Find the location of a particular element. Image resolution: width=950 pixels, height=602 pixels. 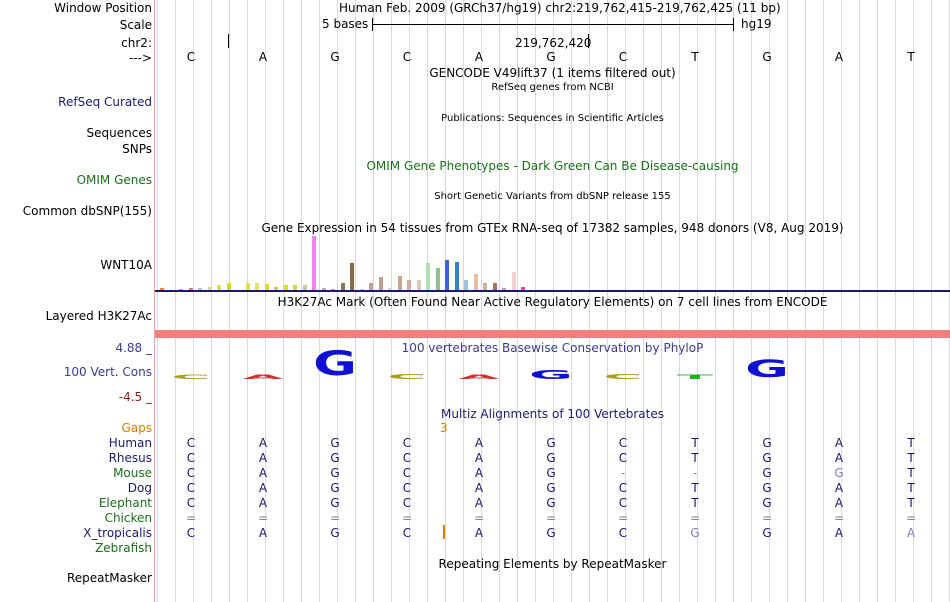

h3k27ac-track-label: Layered H3K27Ac is located at coordinates (98, 316).